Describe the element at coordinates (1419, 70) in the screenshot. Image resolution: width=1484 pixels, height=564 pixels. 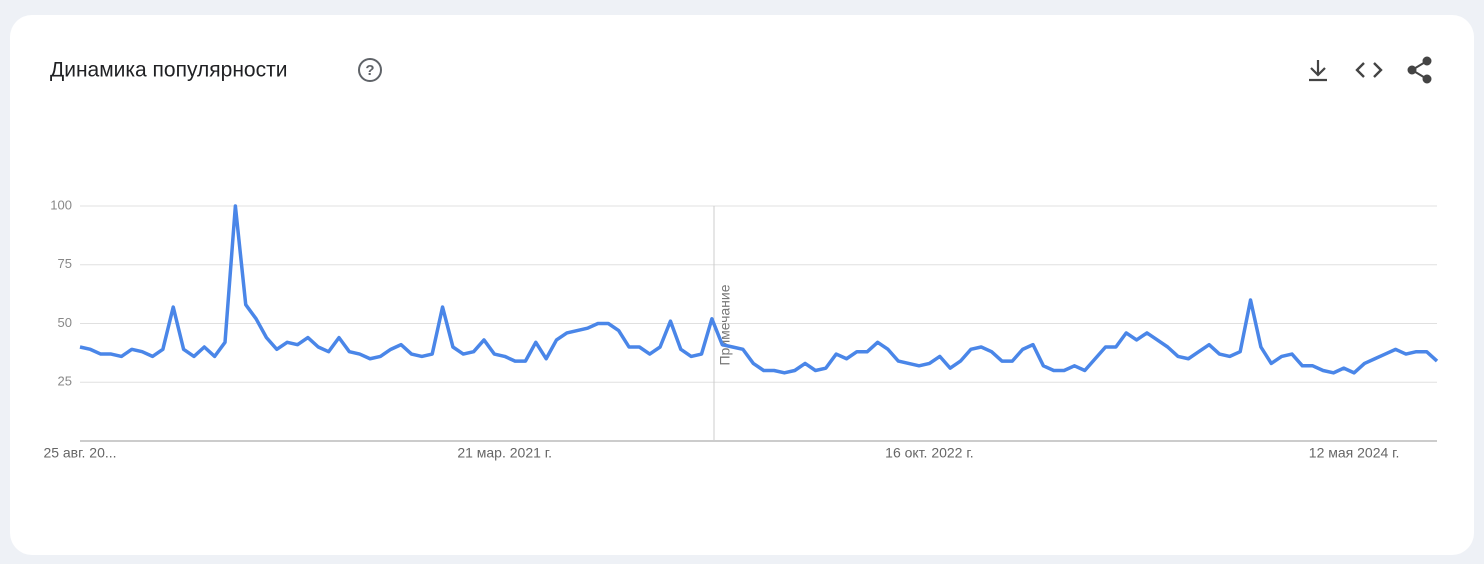
I see `share-icon` at that location.